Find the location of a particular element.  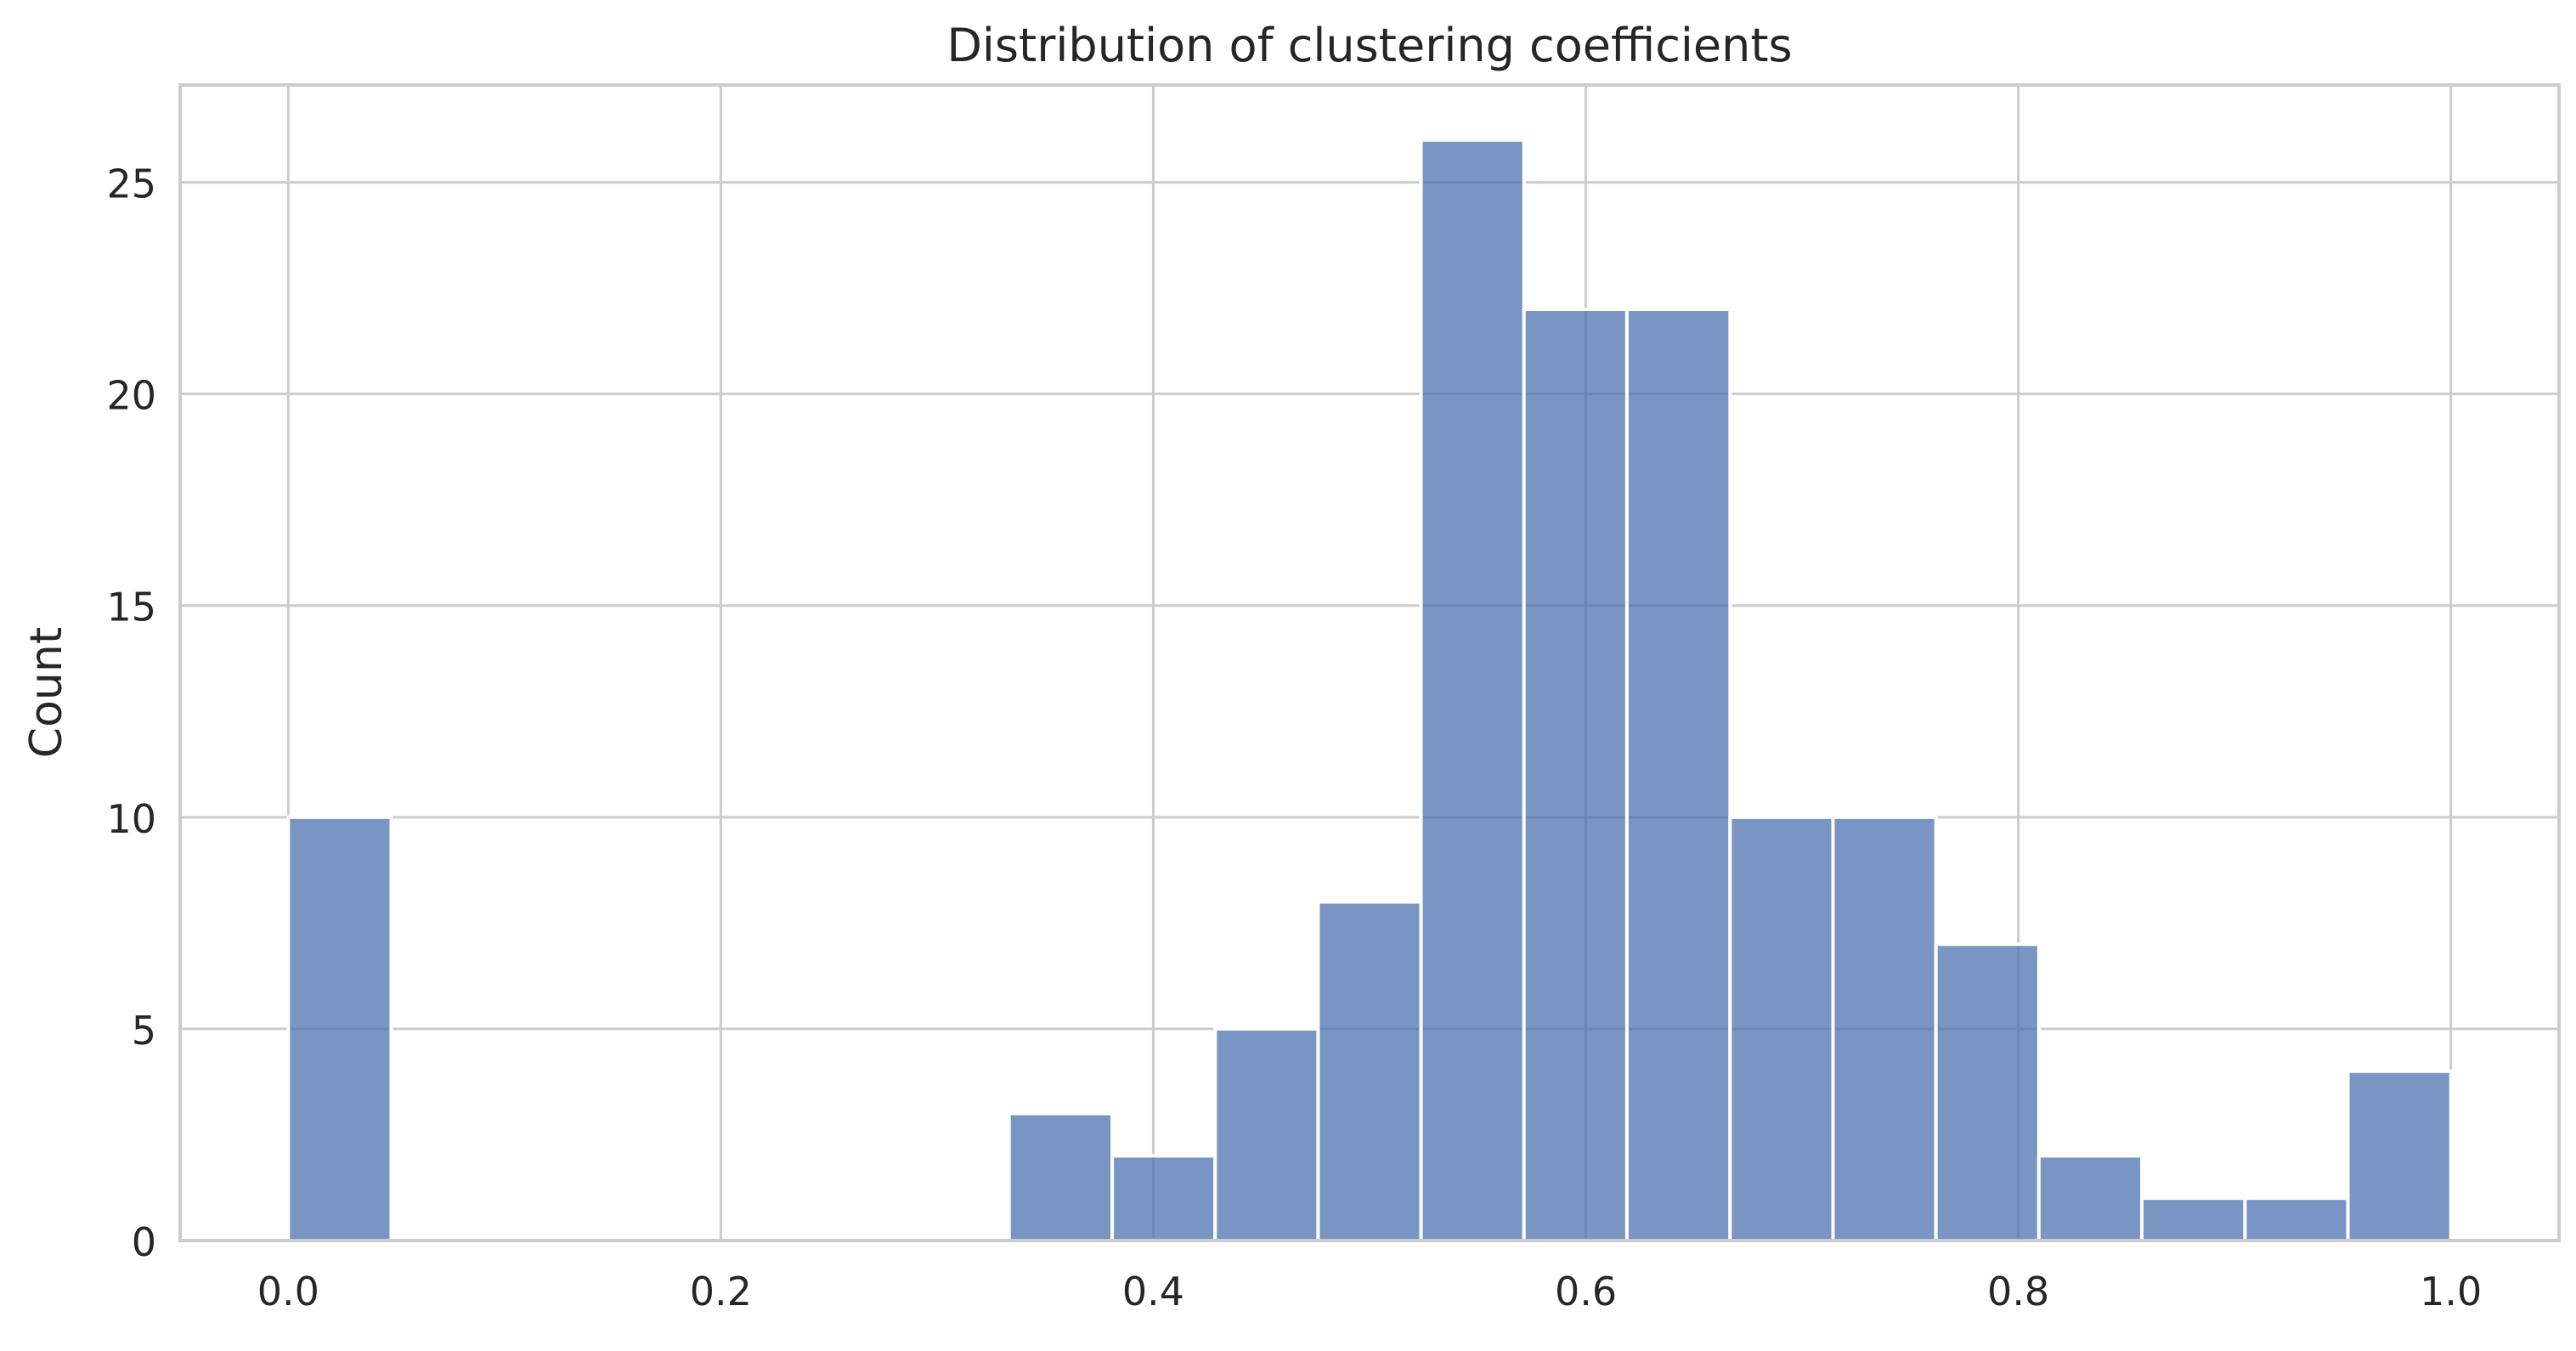

y-tick-label: 25 is located at coordinates (131, 184).